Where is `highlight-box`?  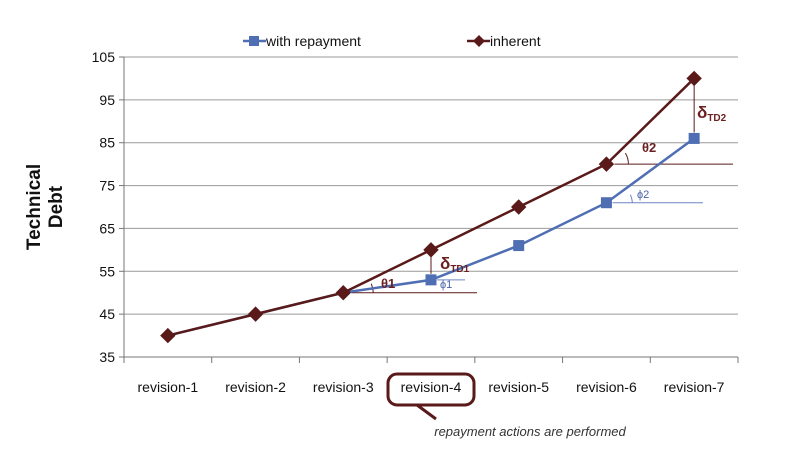 highlight-box is located at coordinates (431, 389).